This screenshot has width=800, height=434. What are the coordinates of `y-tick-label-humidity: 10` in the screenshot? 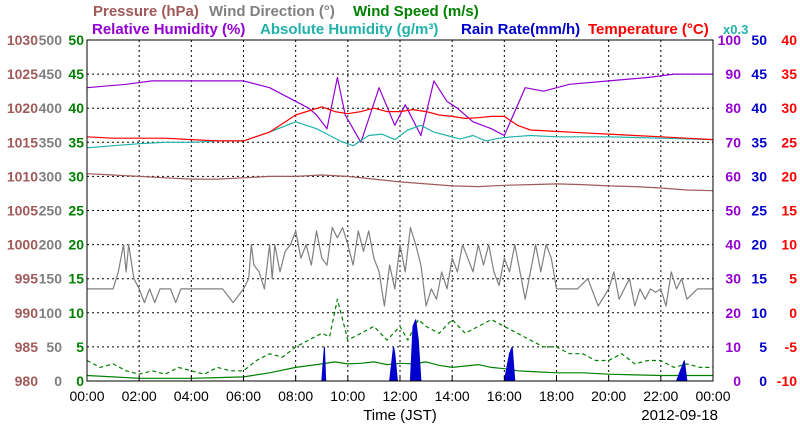 It's located at (733, 347).